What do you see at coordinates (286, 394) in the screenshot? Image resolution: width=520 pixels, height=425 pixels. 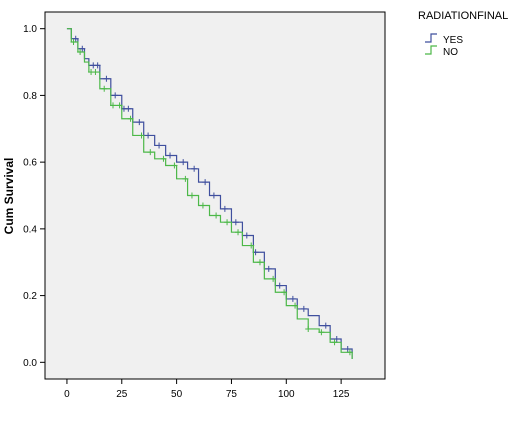 I see `x-tick-label: 100` at bounding box center [286, 394].